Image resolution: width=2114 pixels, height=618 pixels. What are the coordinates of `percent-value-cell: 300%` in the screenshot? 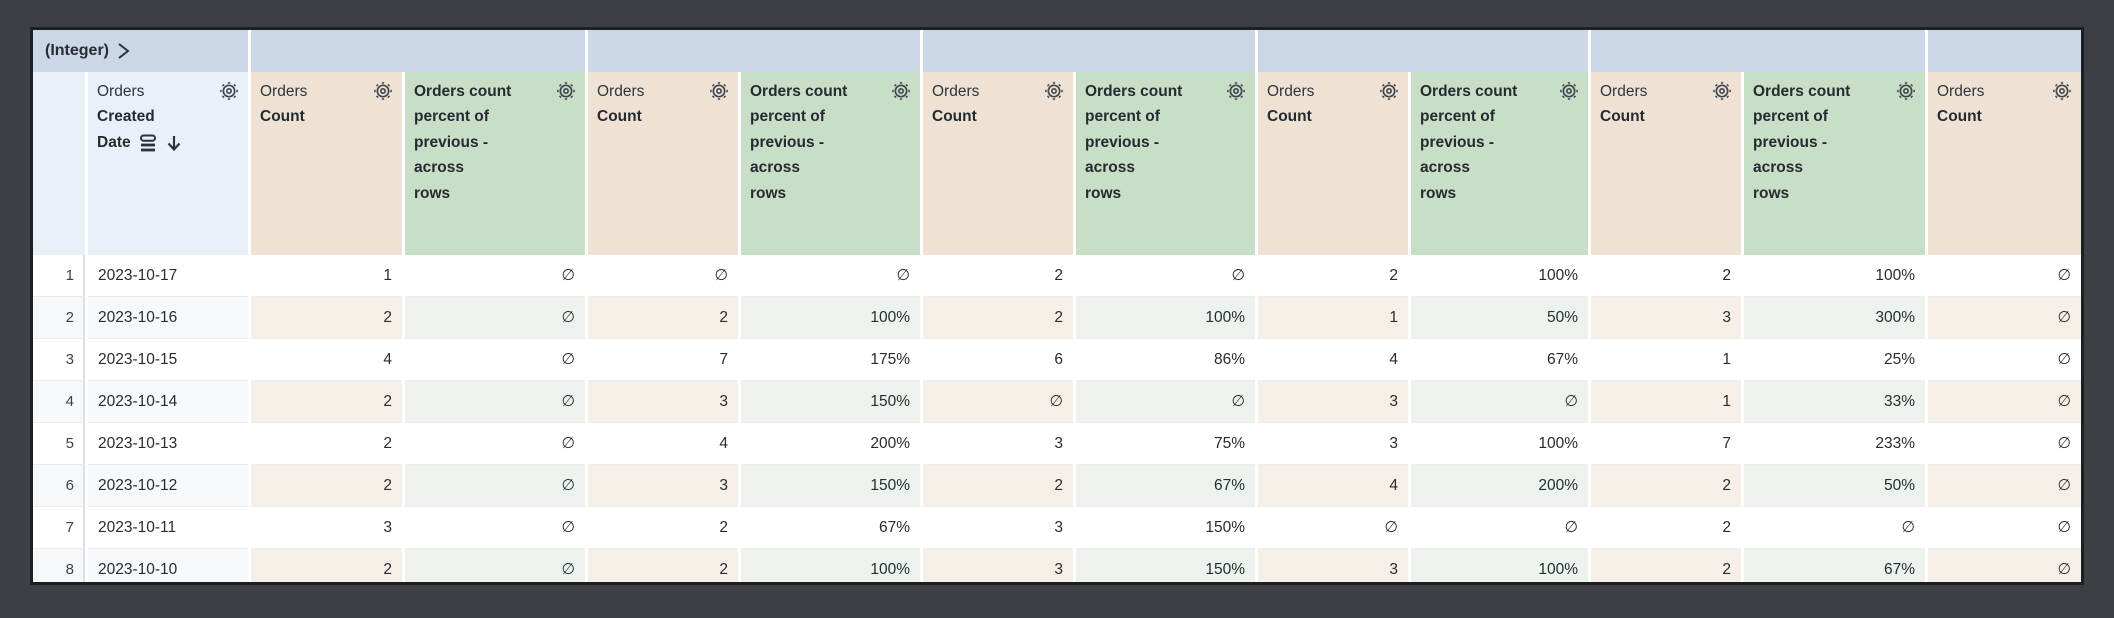 It's located at (1834, 318).